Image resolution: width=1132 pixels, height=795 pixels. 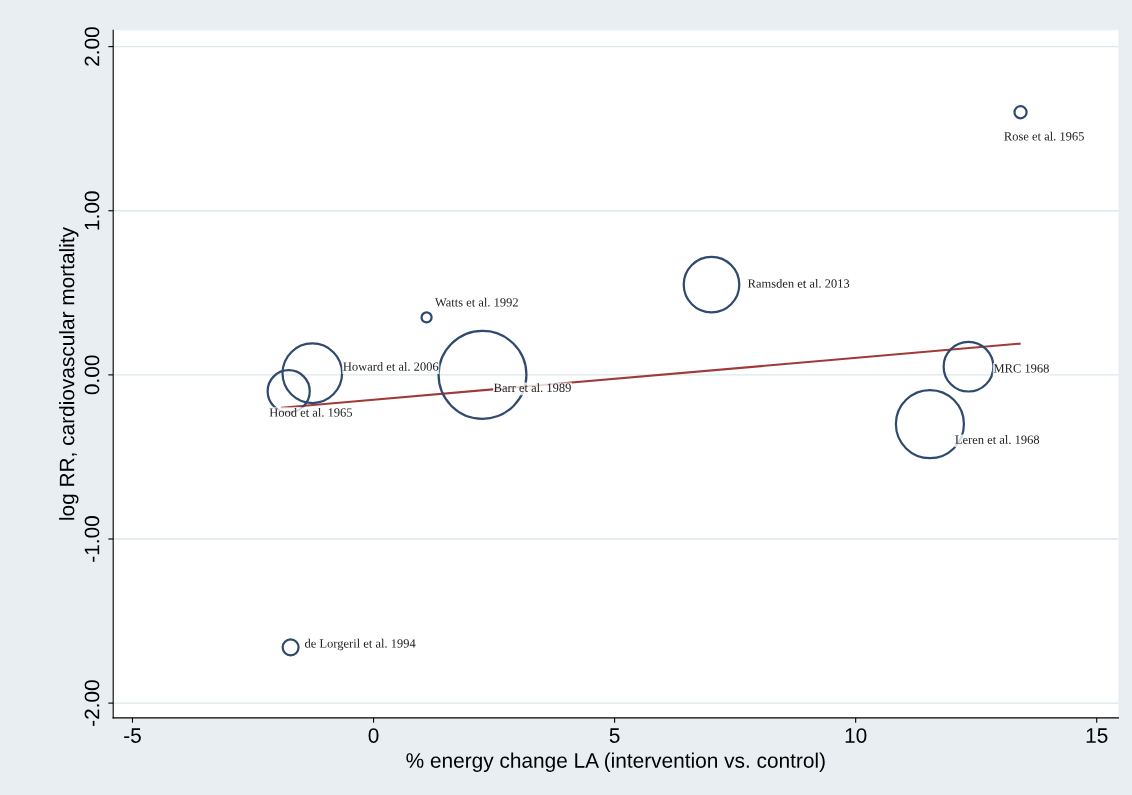 What do you see at coordinates (132, 735) in the screenshot?
I see `x-tick-label: -5` at bounding box center [132, 735].